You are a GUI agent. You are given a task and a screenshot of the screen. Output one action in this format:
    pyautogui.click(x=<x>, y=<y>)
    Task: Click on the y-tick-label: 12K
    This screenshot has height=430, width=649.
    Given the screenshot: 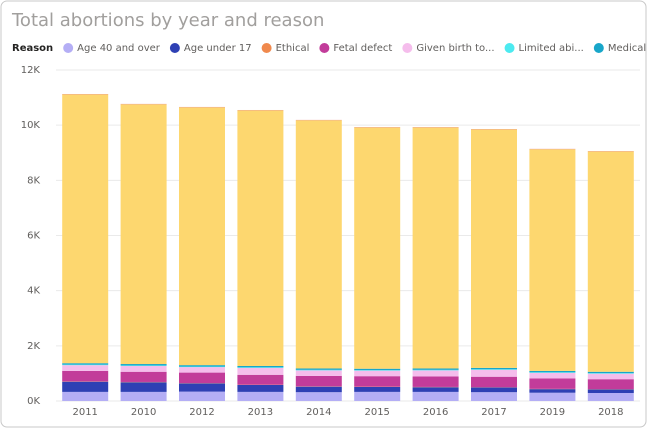 What is the action you would take?
    pyautogui.click(x=31, y=70)
    